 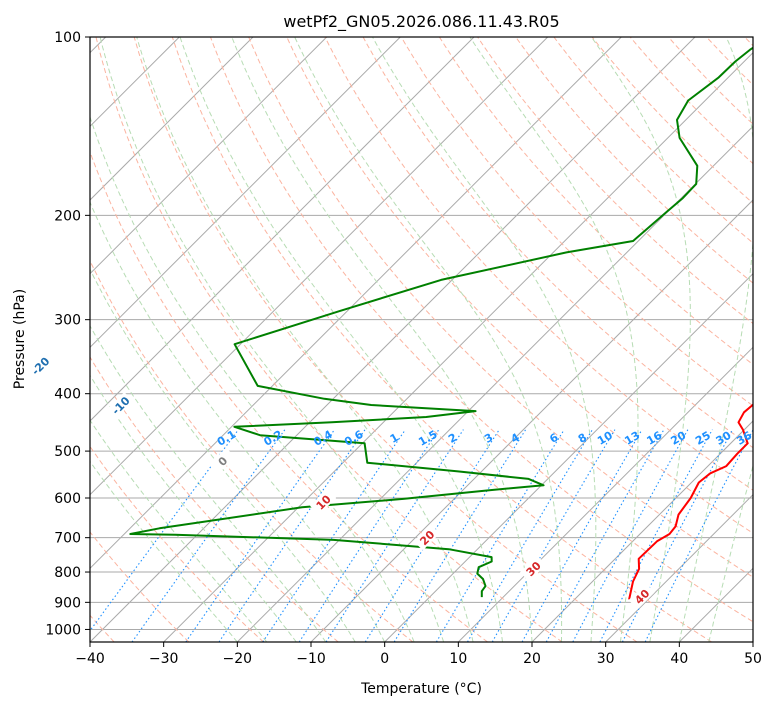 What do you see at coordinates (679, 438) in the screenshot?
I see `mixing-ratio-label: 20` at bounding box center [679, 438].